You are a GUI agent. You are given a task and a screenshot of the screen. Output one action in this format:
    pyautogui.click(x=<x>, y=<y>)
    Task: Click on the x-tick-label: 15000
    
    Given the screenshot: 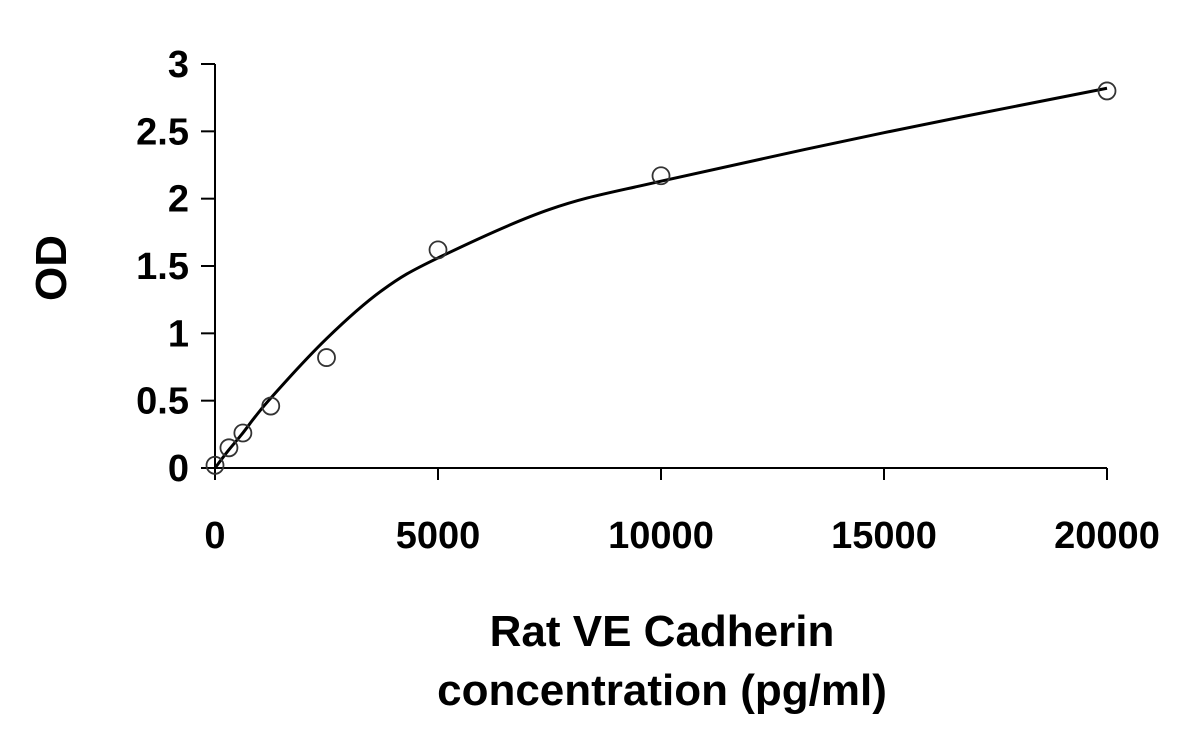 What is the action you would take?
    pyautogui.click(x=884, y=536)
    